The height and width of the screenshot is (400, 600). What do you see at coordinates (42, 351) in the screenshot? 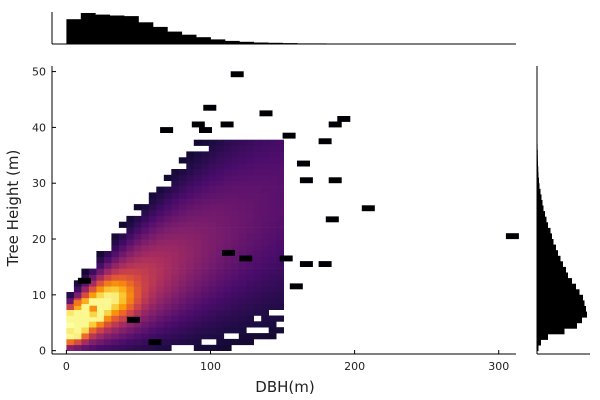
I see `y-tick-label: 0` at bounding box center [42, 351].